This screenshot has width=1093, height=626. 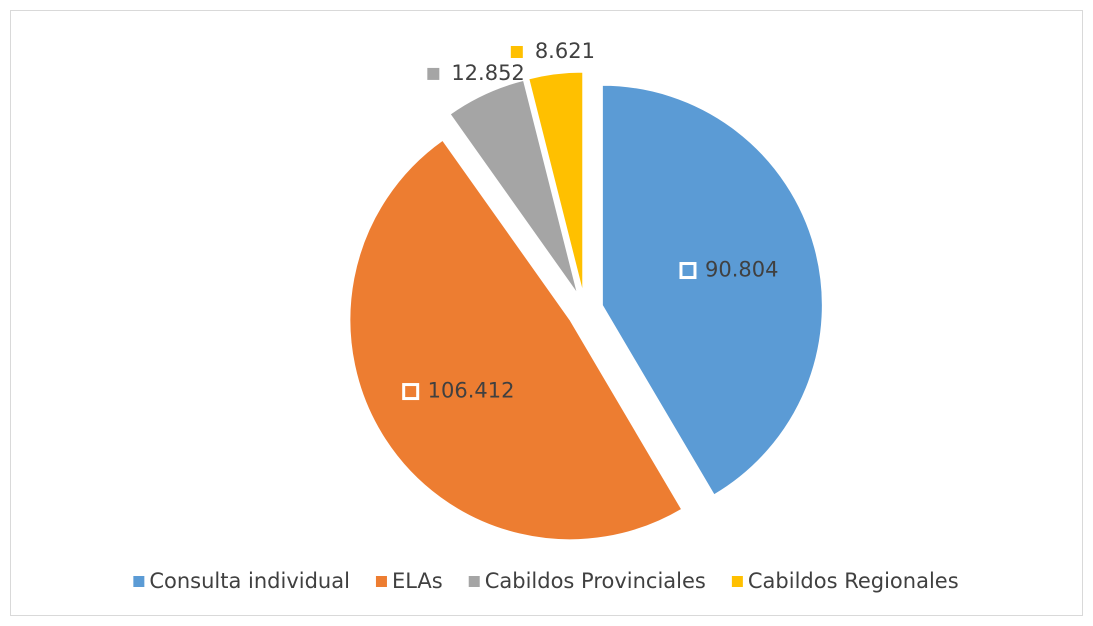 What do you see at coordinates (417, 581) in the screenshot?
I see `legend-label: ELAs` at bounding box center [417, 581].